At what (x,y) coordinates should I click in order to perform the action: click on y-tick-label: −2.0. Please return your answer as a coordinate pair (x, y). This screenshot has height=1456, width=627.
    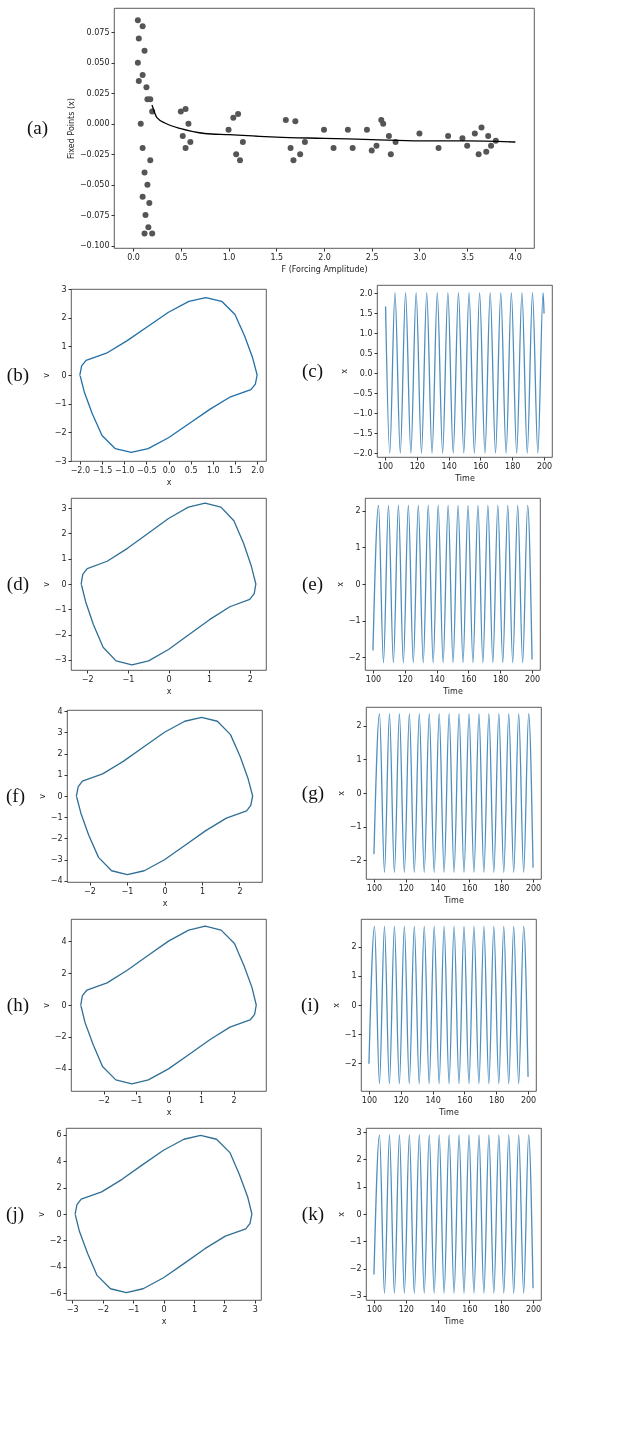
    Looking at the image, I should click on (363, 453).